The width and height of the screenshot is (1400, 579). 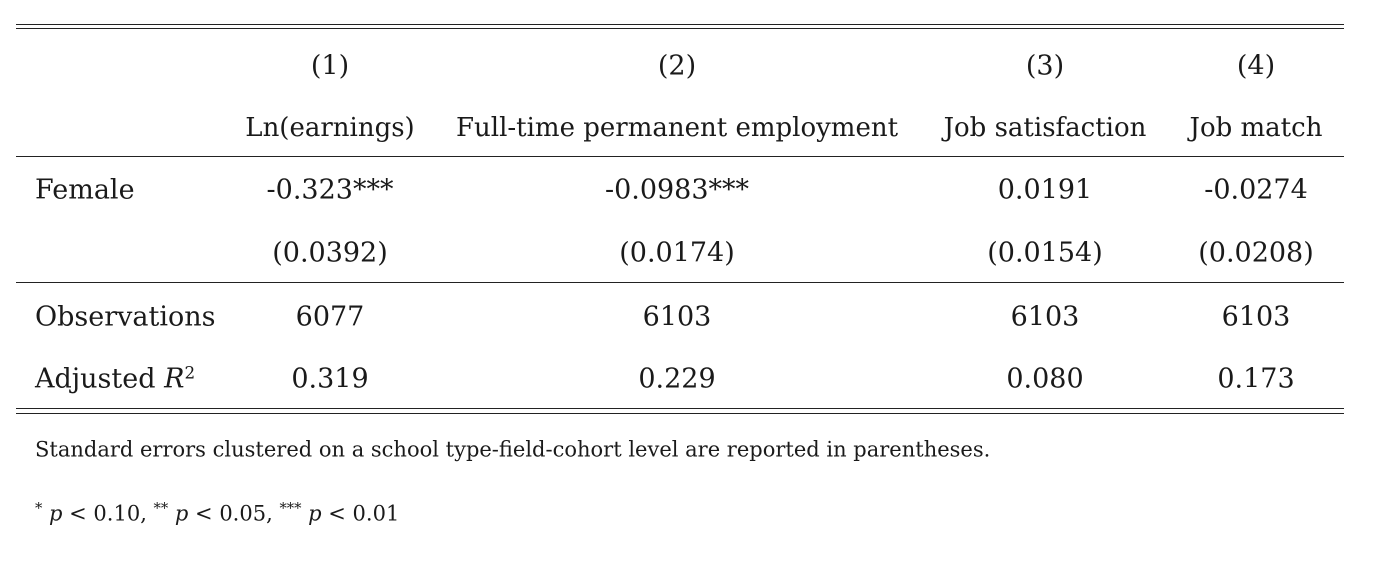 I want to click on body-rule, so click(x=680, y=282).